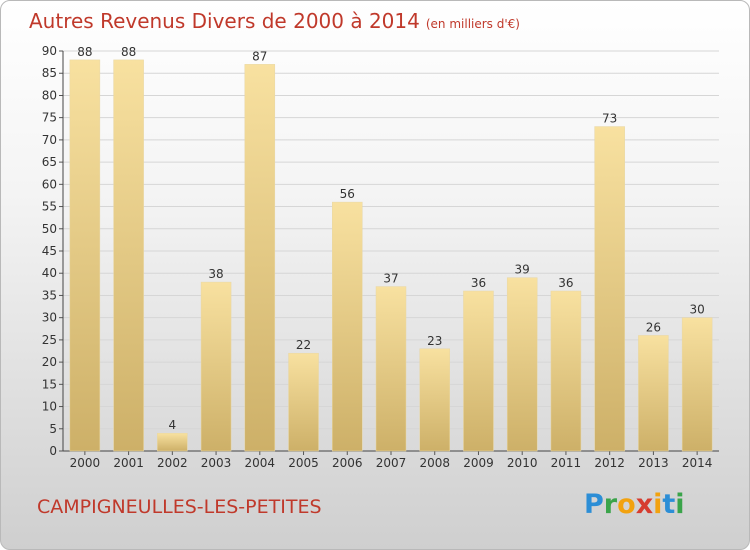 Image resolution: width=750 pixels, height=550 pixels. What do you see at coordinates (179, 507) in the screenshot?
I see `commune-name: CAMPIGNEULLES-LES-PETITES` at bounding box center [179, 507].